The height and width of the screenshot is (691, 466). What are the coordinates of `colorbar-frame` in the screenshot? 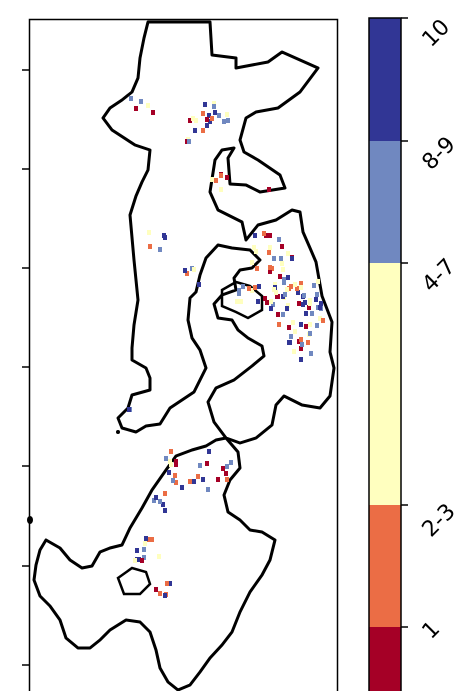 It's located at (385, 354).